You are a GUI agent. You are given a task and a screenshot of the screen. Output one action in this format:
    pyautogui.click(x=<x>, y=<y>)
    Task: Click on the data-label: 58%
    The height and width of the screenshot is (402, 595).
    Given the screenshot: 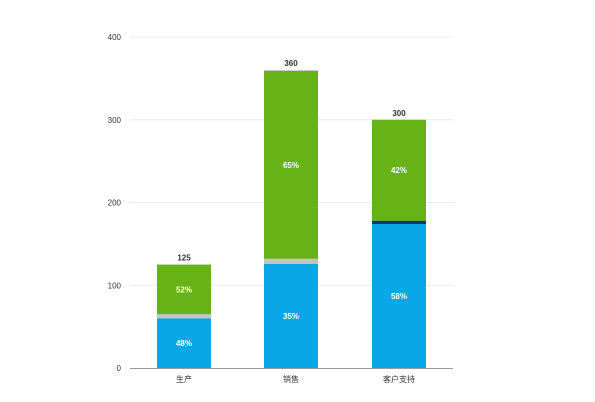 What is the action you would take?
    pyautogui.click(x=399, y=296)
    